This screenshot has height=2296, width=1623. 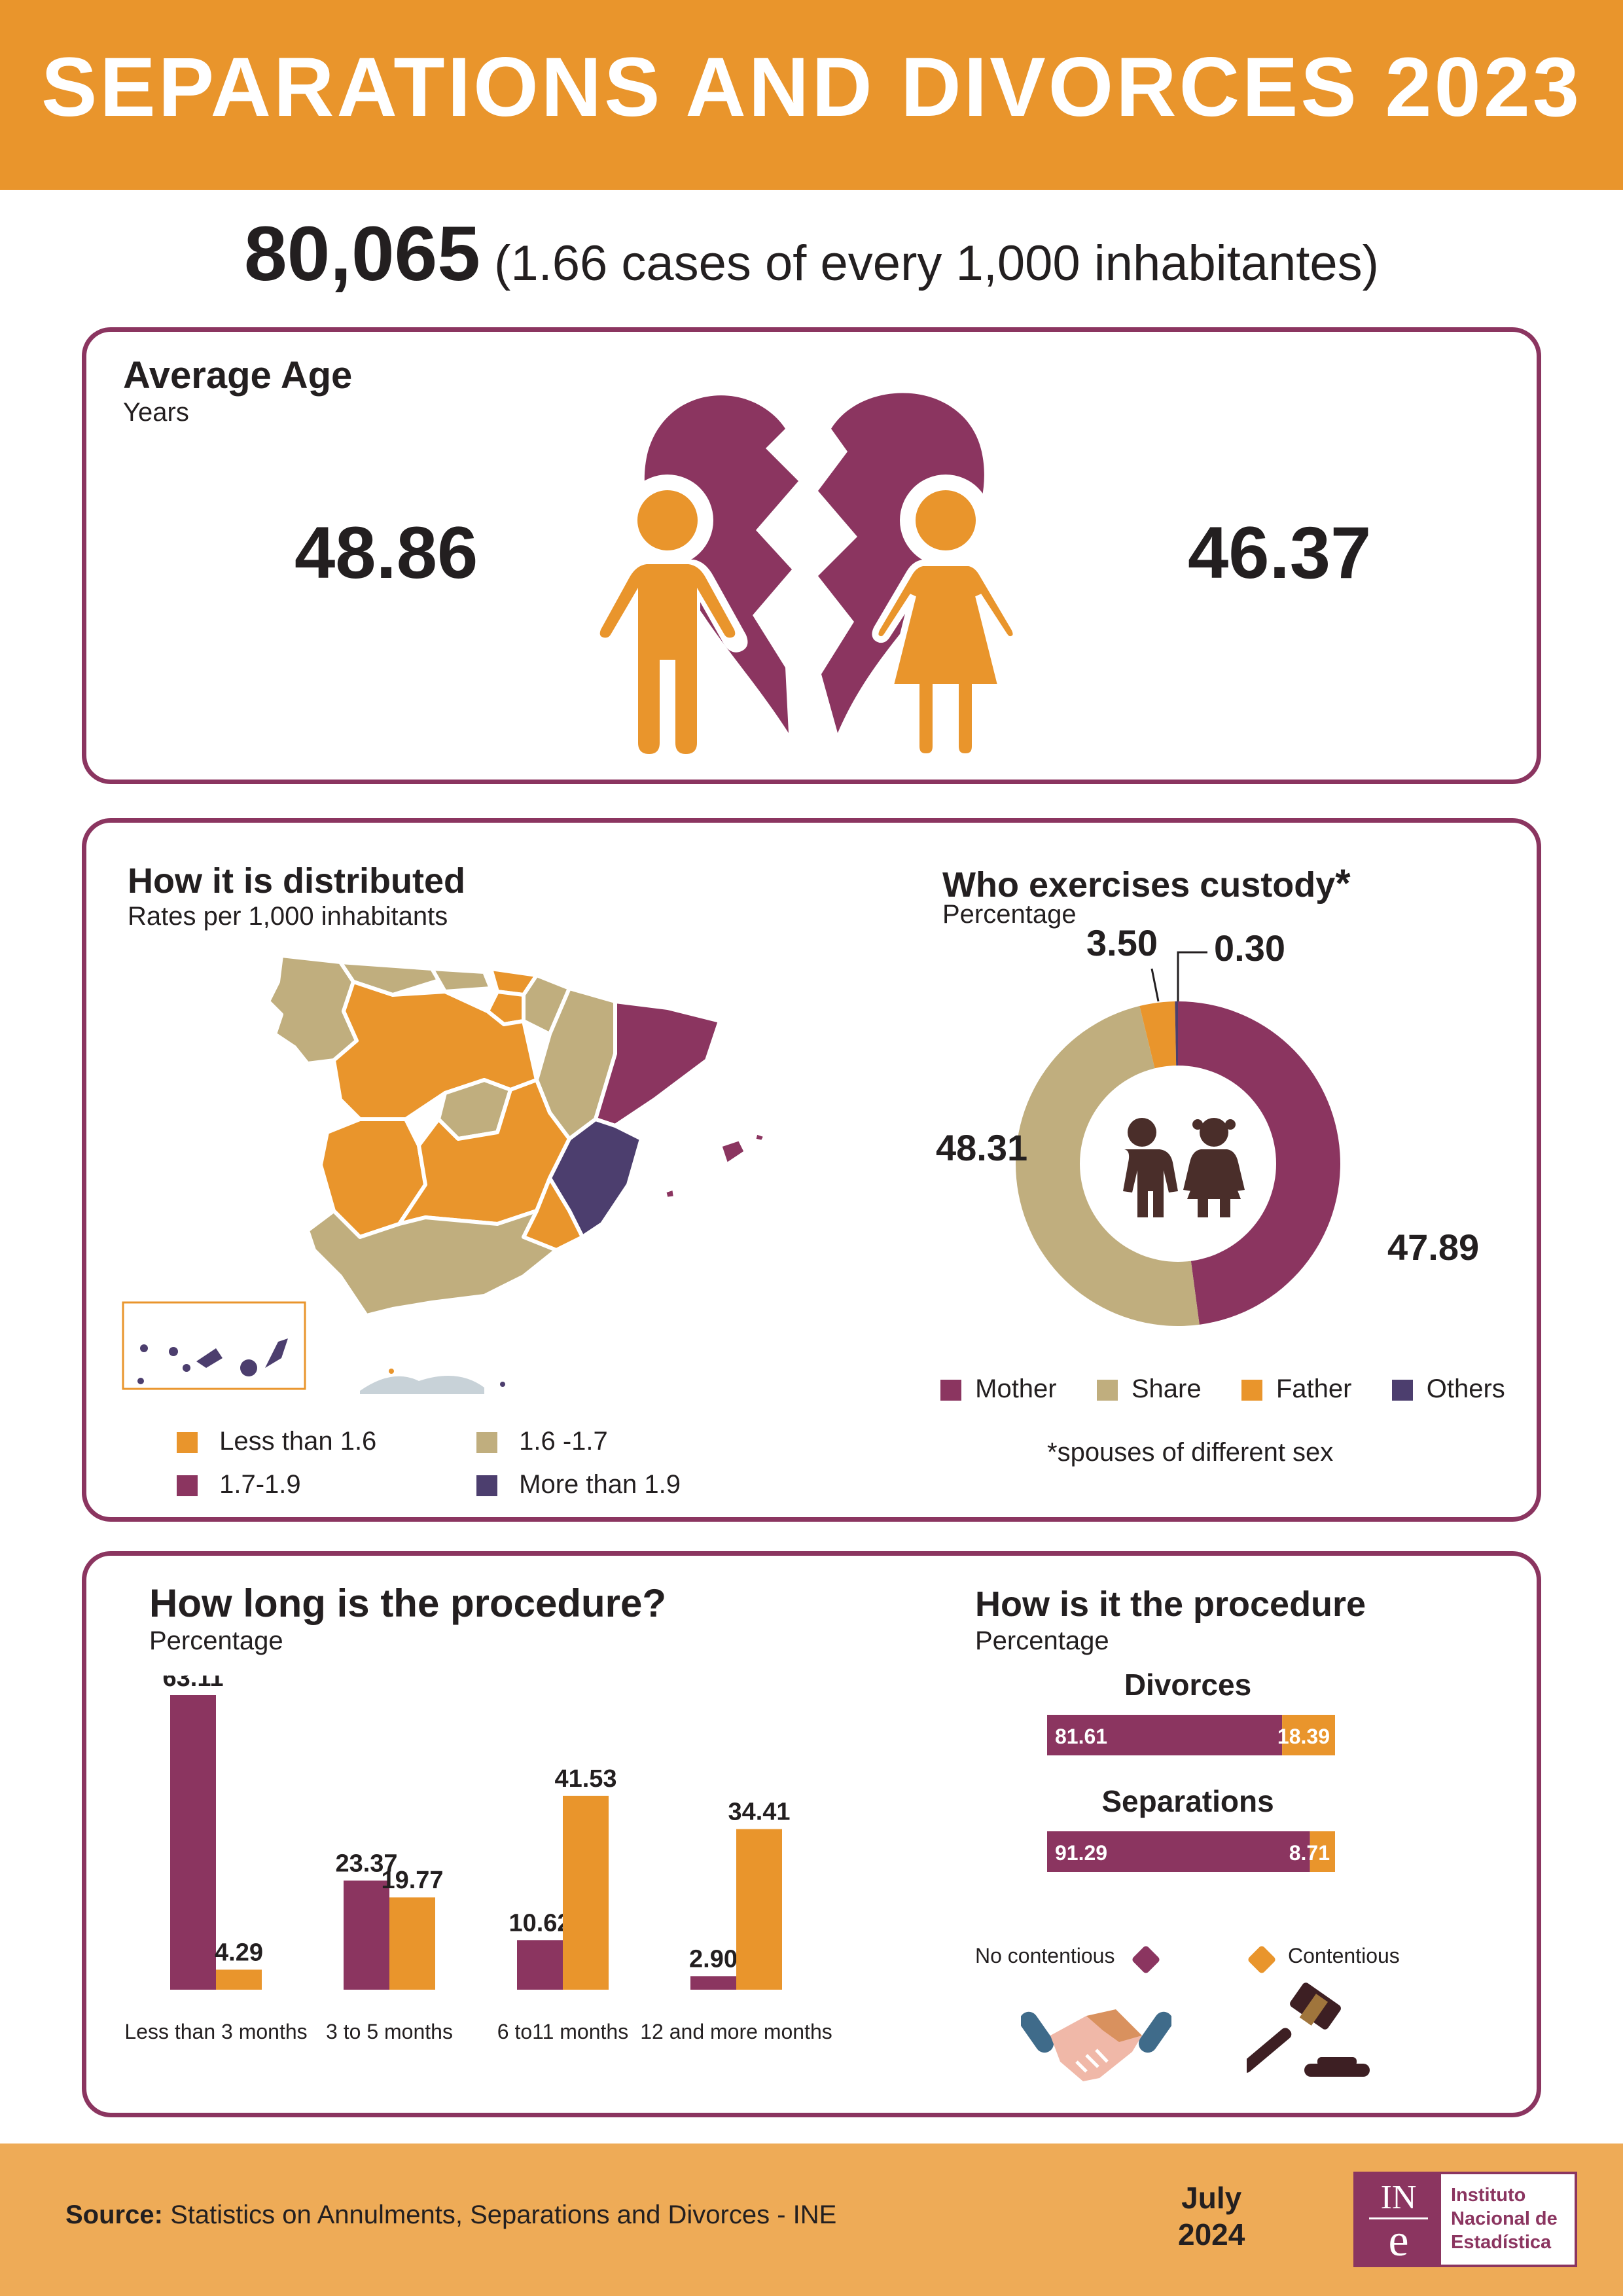 I want to click on ine-logo: IN e Instituto Nacional de Estadística, so click(x=1465, y=2219).